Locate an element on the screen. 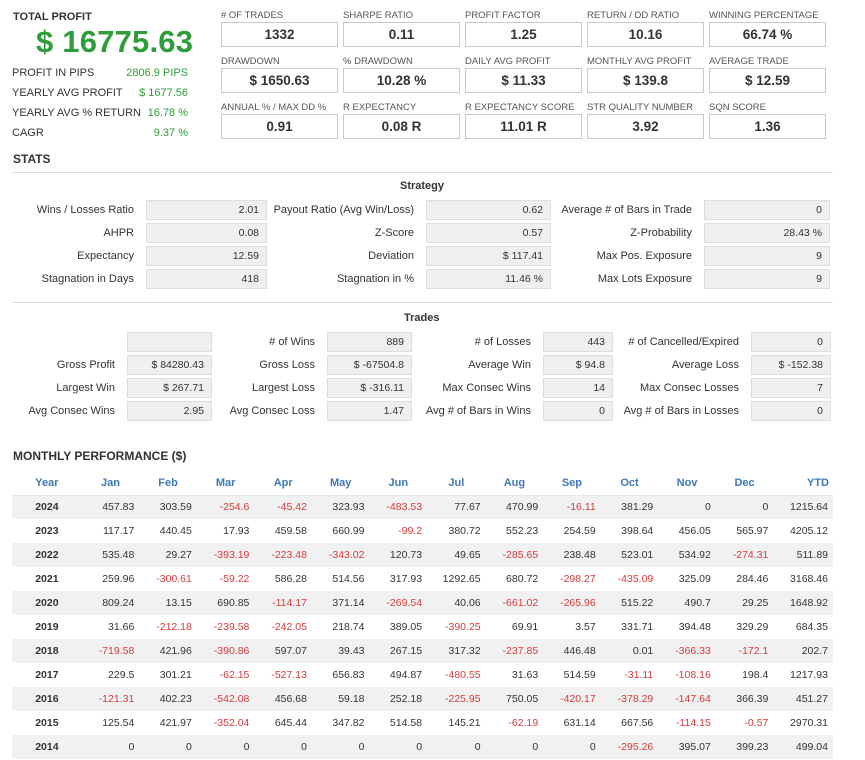 The image size is (865, 760). metric-of-trades: # OF TRADES 1332 is located at coordinates (279, 28).